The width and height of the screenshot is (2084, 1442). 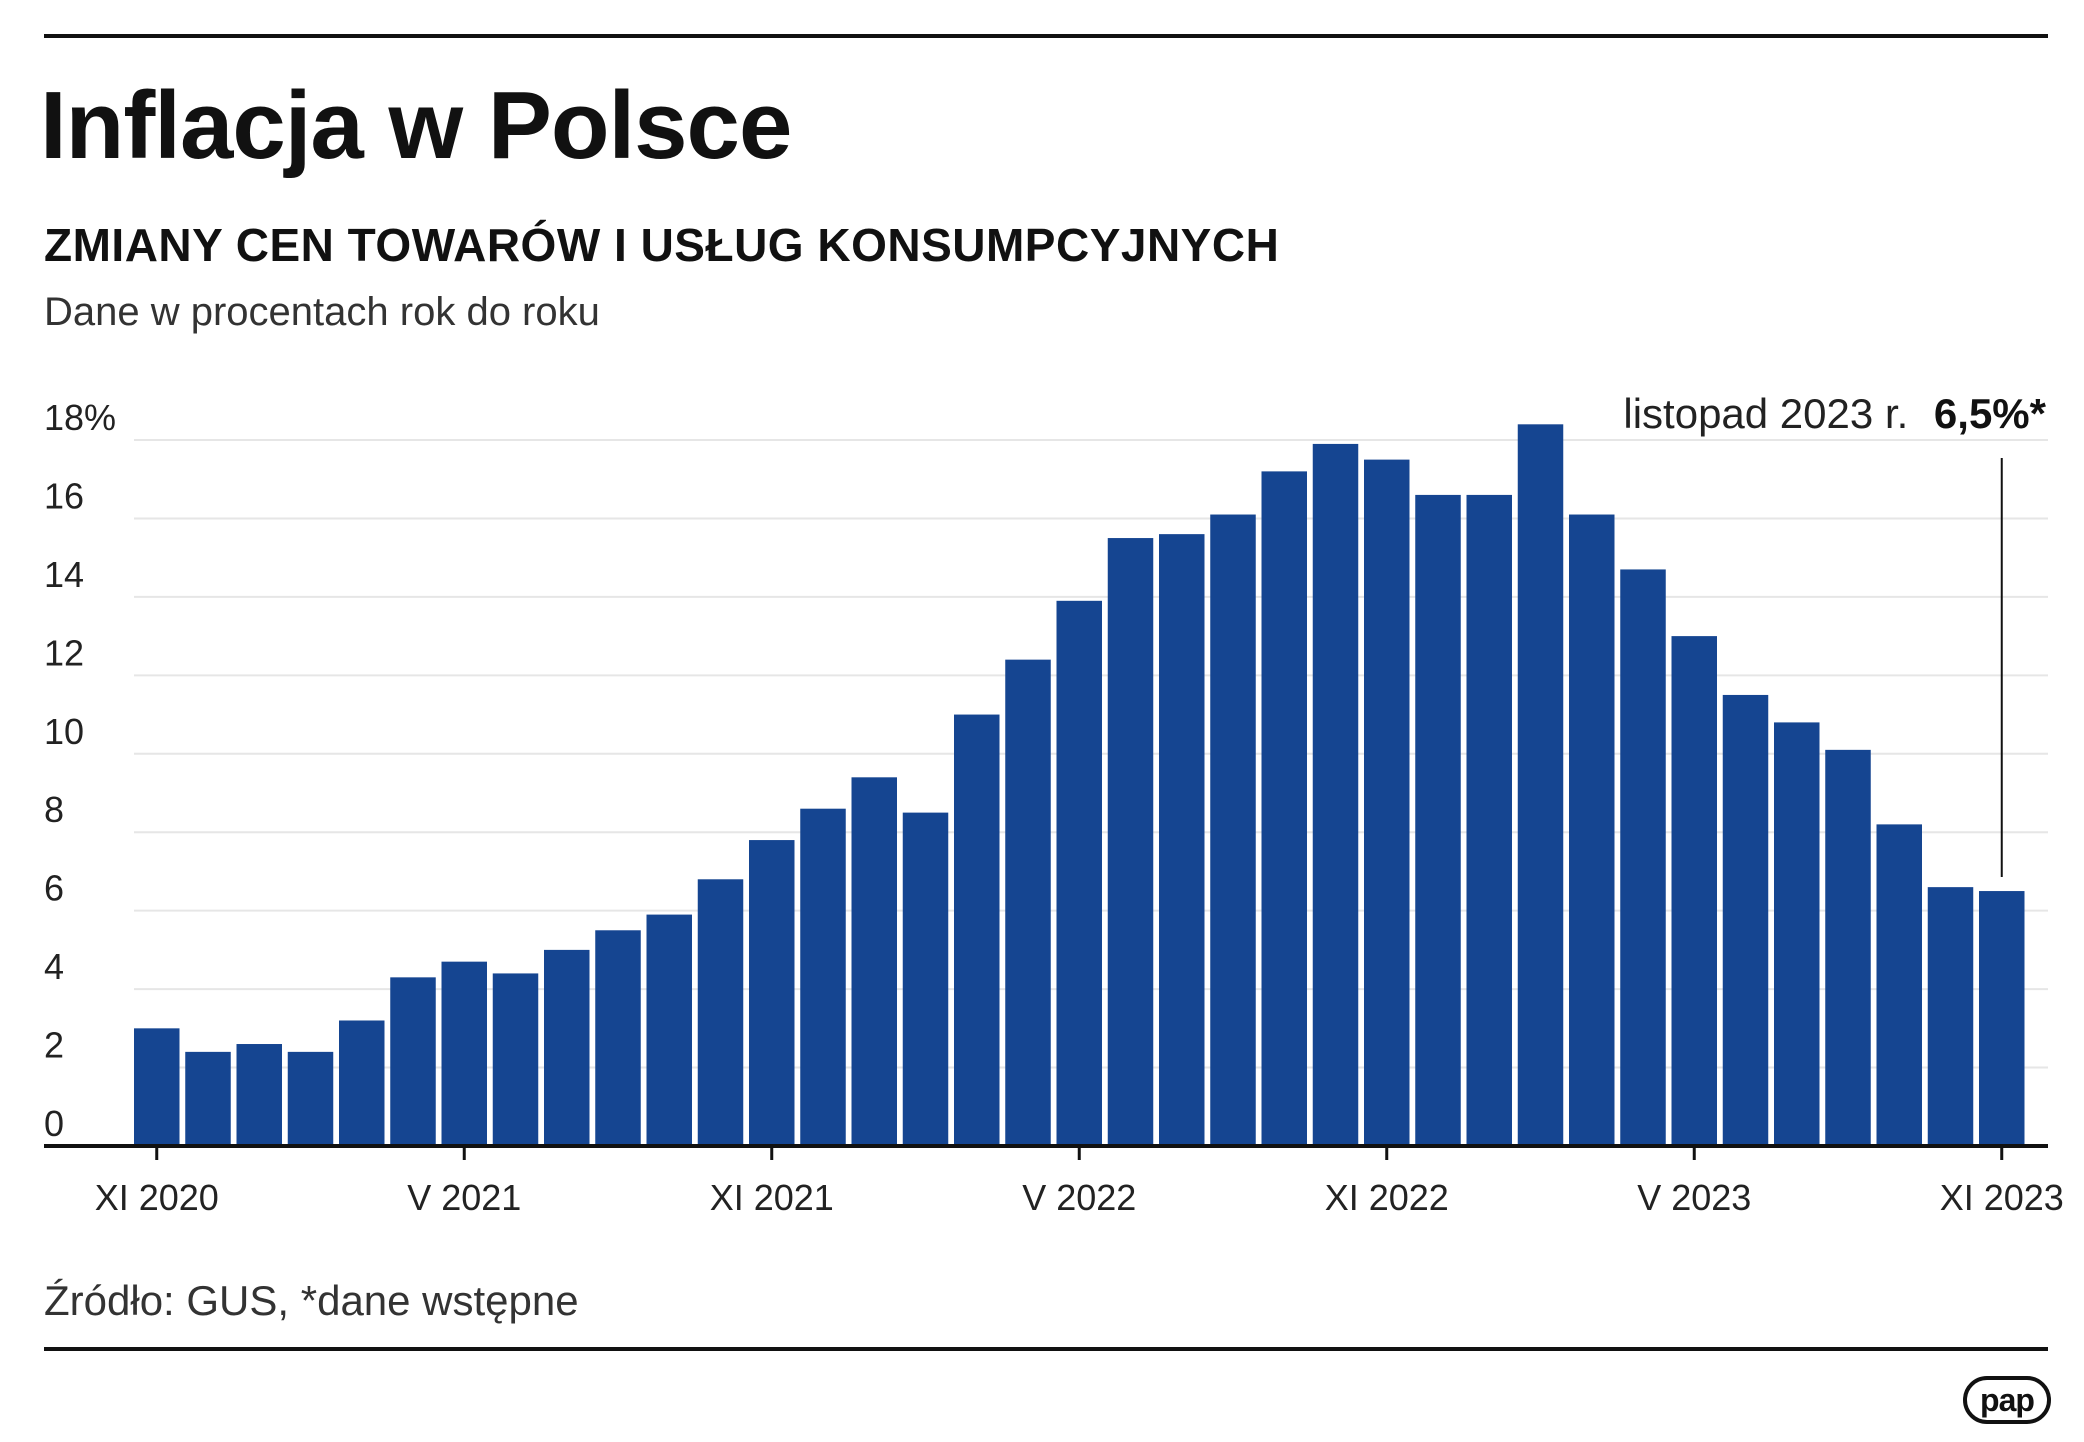 I want to click on y-tick-label: 0, so click(x=54, y=1123).